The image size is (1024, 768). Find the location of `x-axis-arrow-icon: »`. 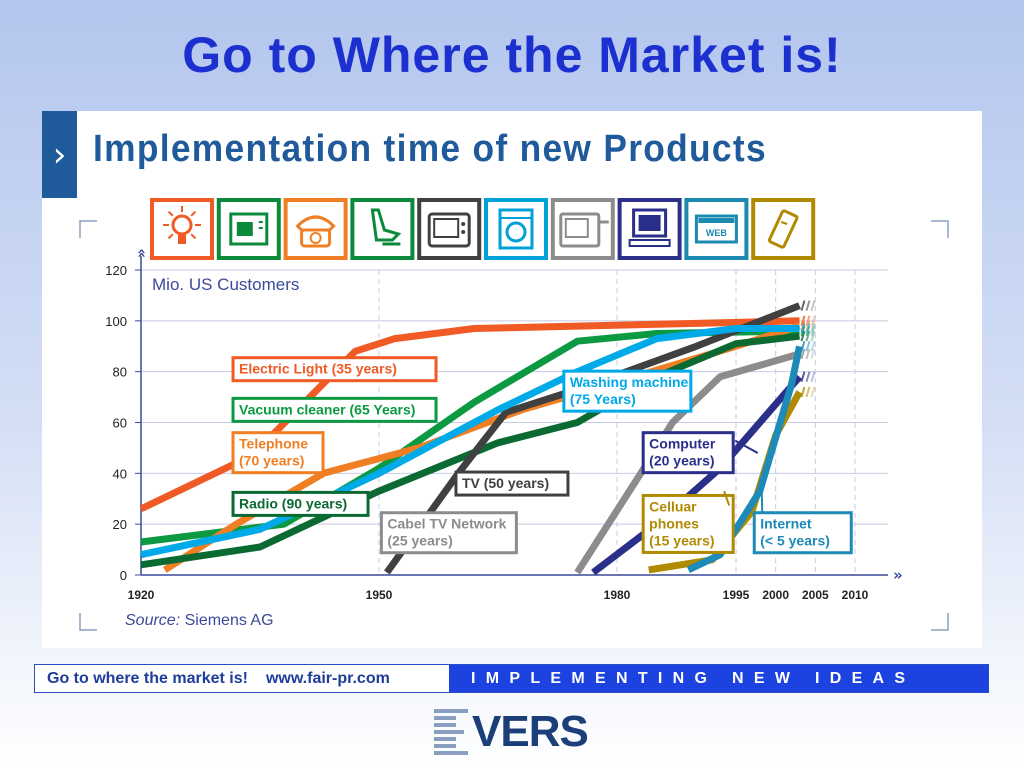

x-axis-arrow-icon: » is located at coordinates (898, 575).